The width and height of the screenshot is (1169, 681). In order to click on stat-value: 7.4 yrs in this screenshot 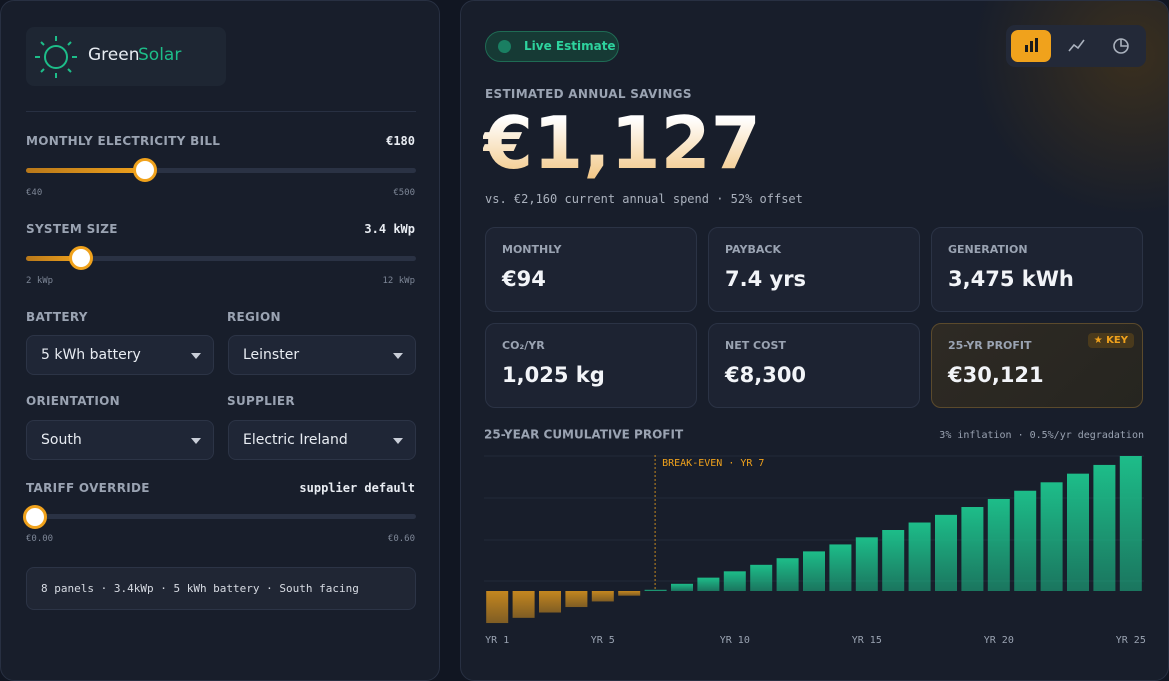, I will do `click(766, 279)`.